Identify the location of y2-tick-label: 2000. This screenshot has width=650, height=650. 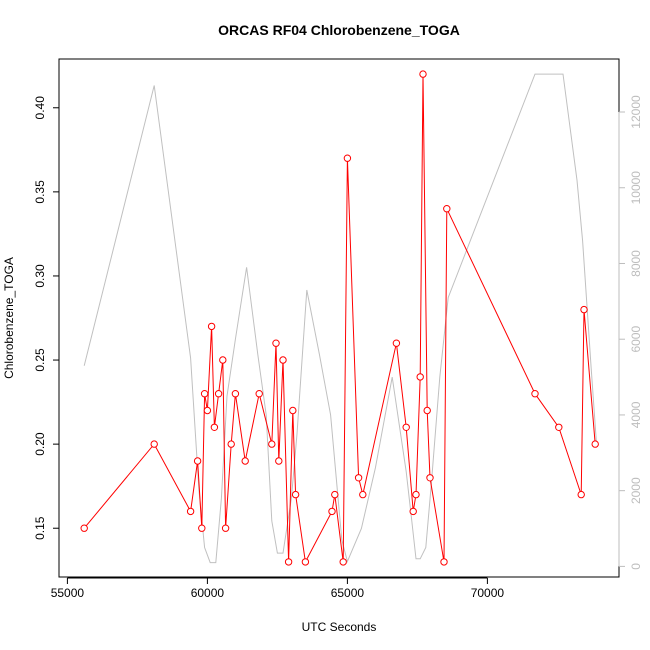
(636, 490).